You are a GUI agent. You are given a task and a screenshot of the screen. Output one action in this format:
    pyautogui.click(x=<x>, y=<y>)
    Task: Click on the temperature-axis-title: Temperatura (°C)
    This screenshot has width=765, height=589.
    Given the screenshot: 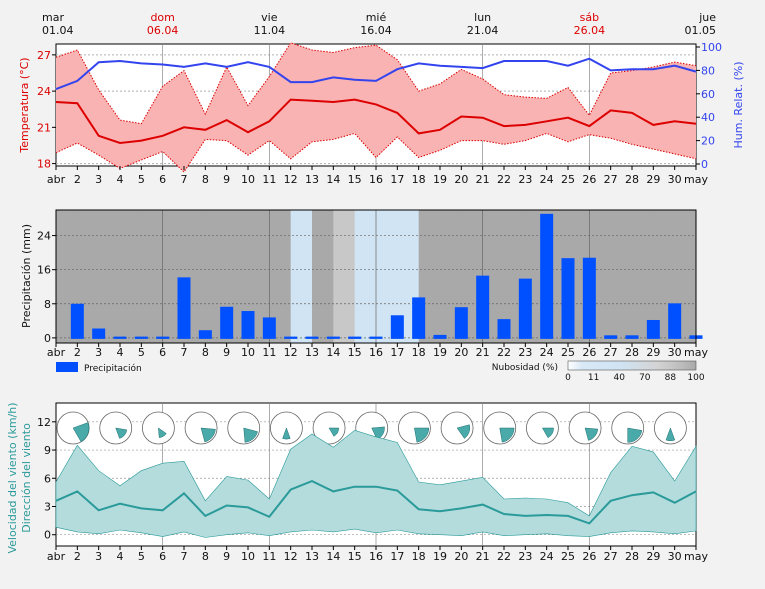 What is the action you would take?
    pyautogui.click(x=24, y=105)
    